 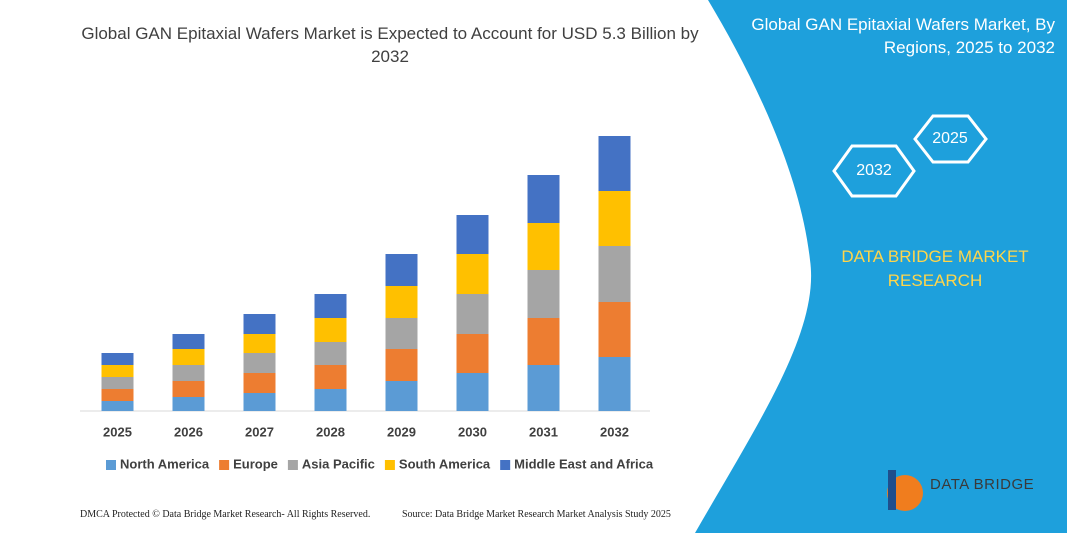 I want to click on hexagon-label: 2025, so click(x=950, y=138).